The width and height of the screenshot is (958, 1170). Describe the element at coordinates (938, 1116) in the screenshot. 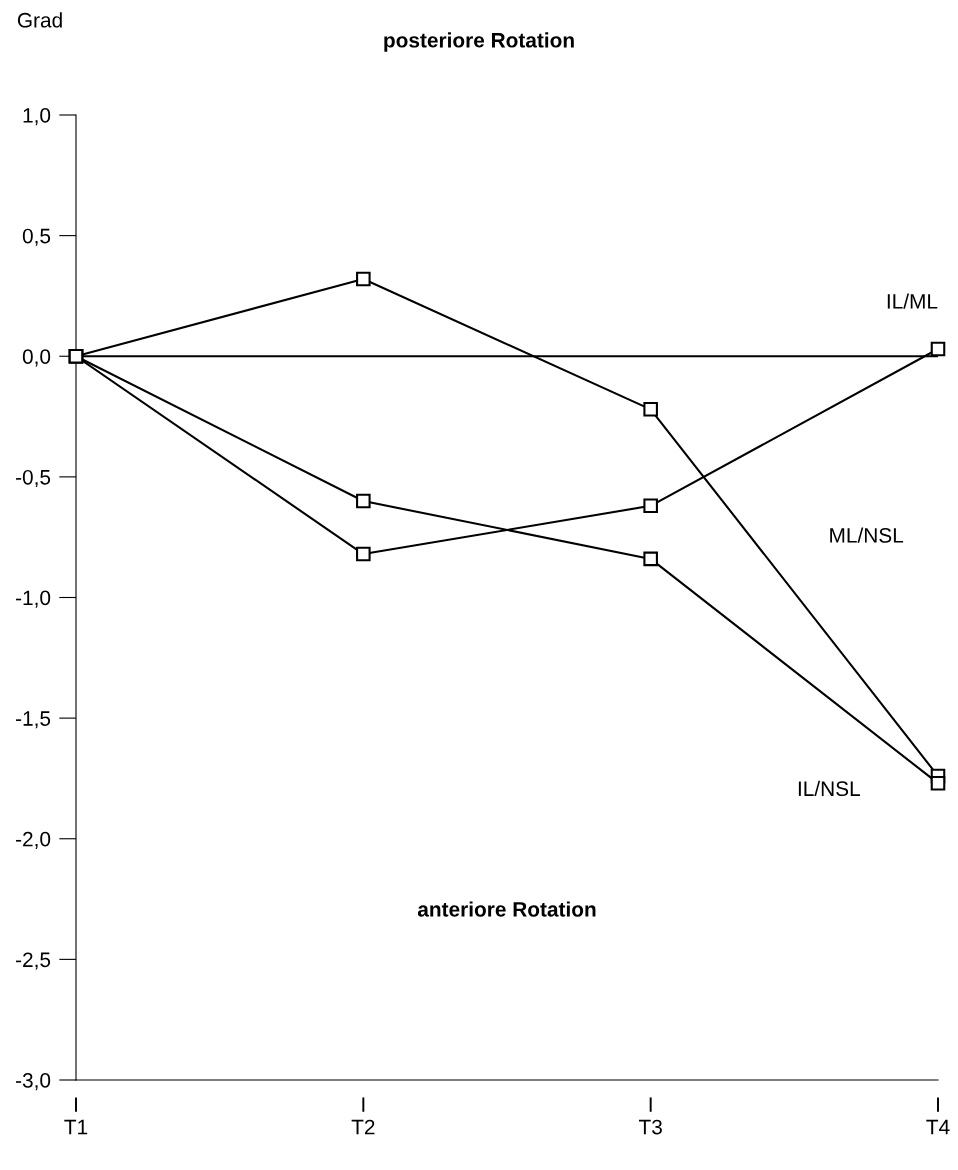

I see `x-tick-label: I T4` at that location.